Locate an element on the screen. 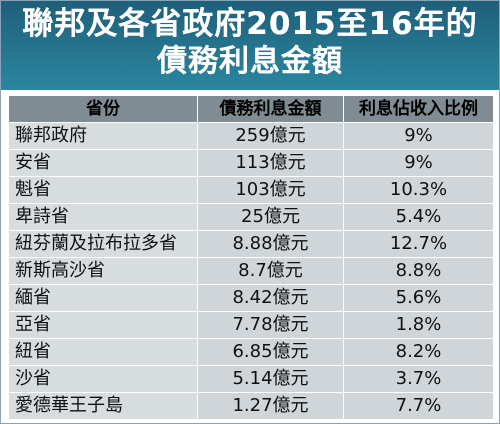  province-cell: 紐芬蘭及拉布拉多省 is located at coordinates (103, 244).